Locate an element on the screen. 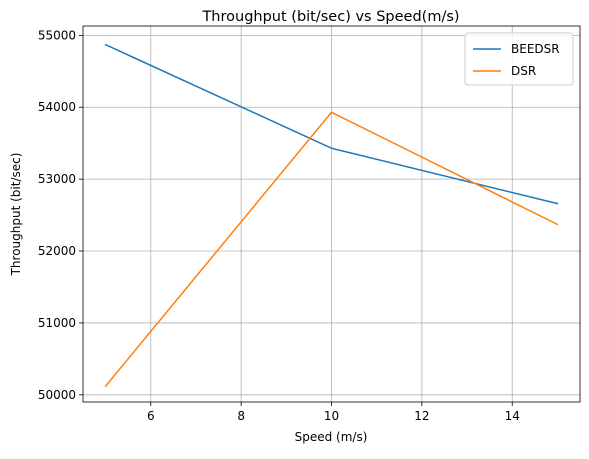  y-tick-label: 51000 is located at coordinates (57, 323).